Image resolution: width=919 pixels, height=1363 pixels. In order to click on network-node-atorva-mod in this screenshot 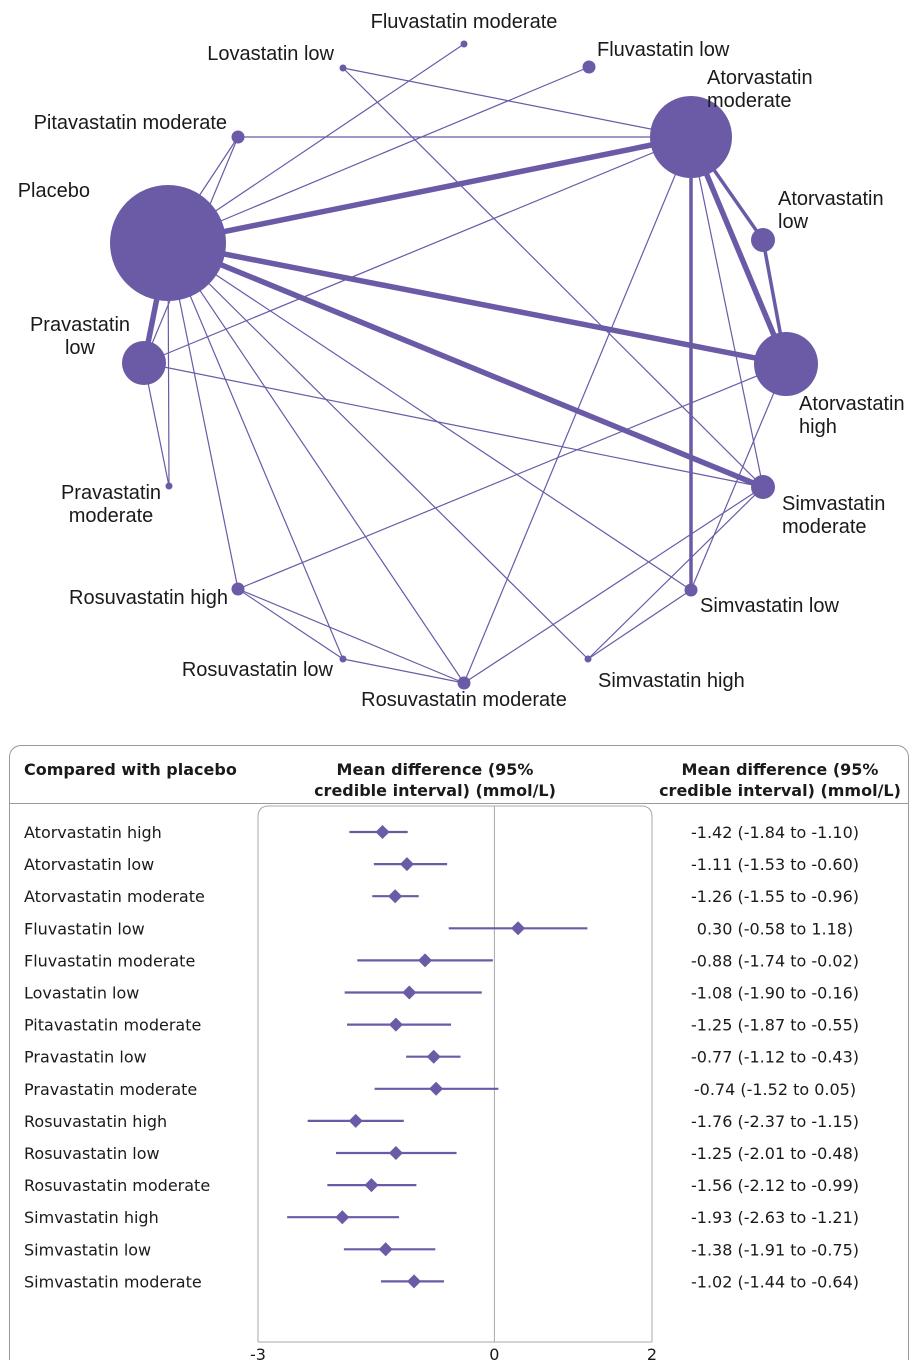, I will do `click(691, 137)`.